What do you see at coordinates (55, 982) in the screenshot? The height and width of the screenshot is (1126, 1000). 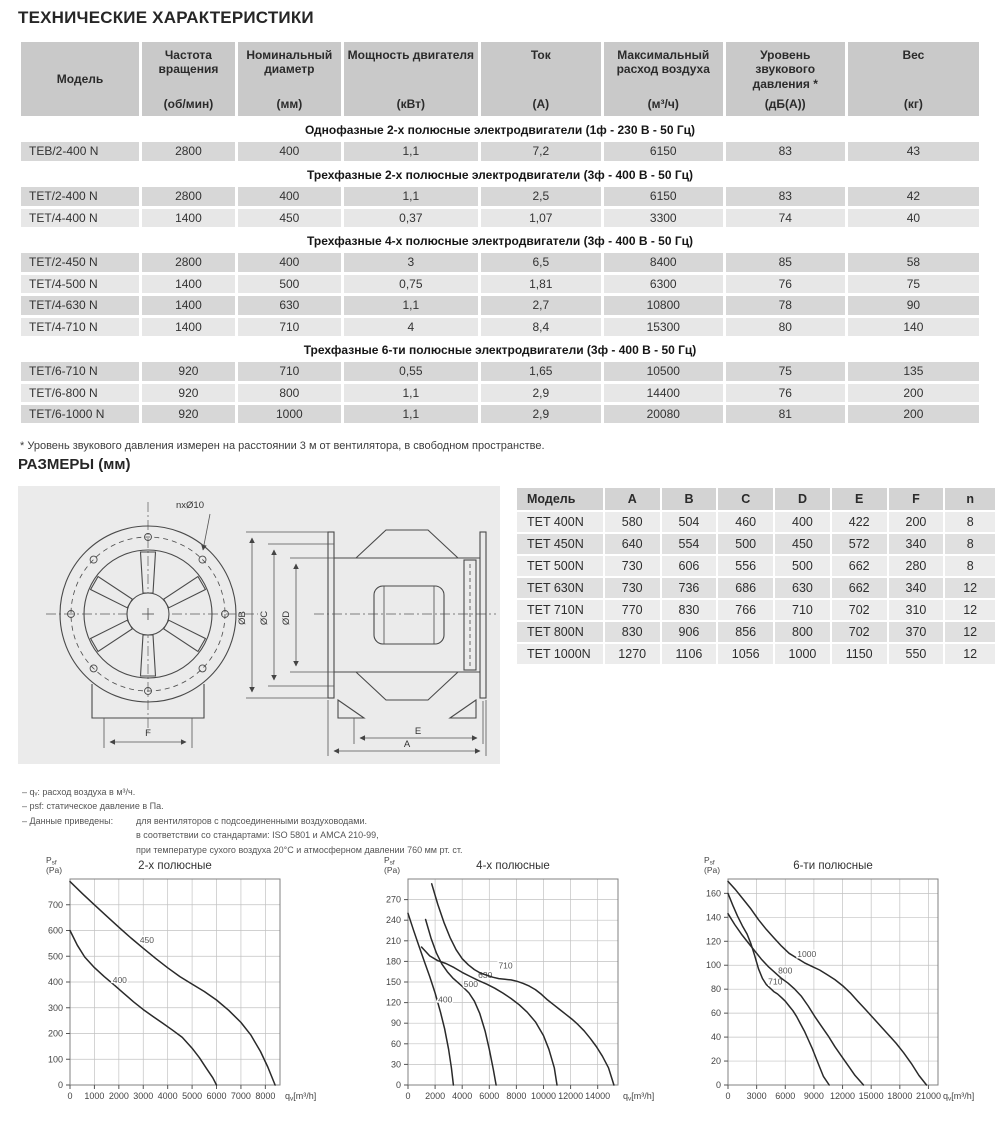 I see `y-tick-label: 400` at bounding box center [55, 982].